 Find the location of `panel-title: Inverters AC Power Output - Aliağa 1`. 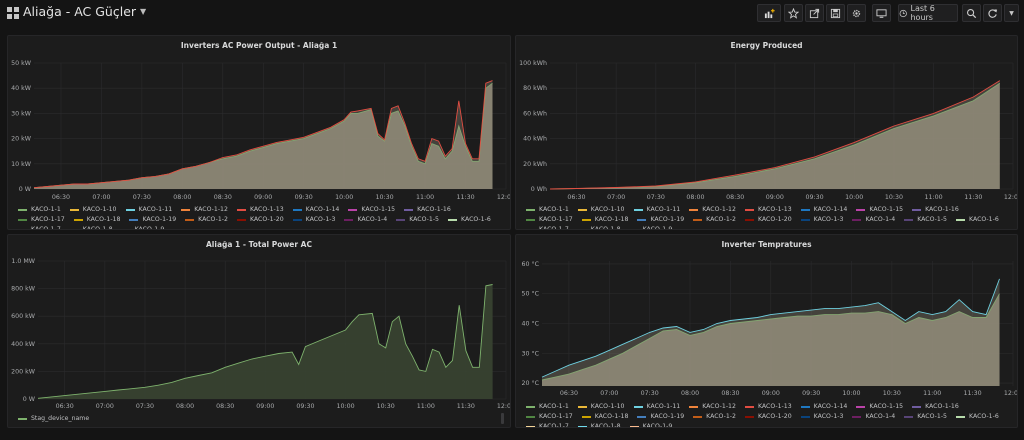

panel-title: Inverters AC Power Output - Aliağa 1 is located at coordinates (259, 45).